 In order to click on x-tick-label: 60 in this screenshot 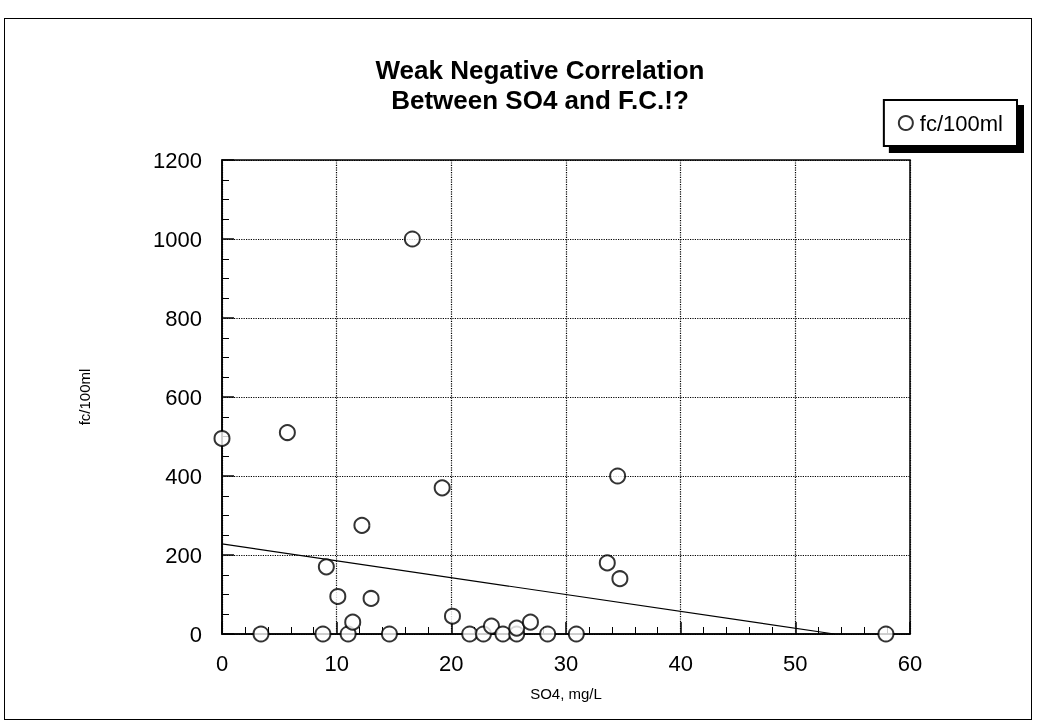, I will do `click(910, 663)`.